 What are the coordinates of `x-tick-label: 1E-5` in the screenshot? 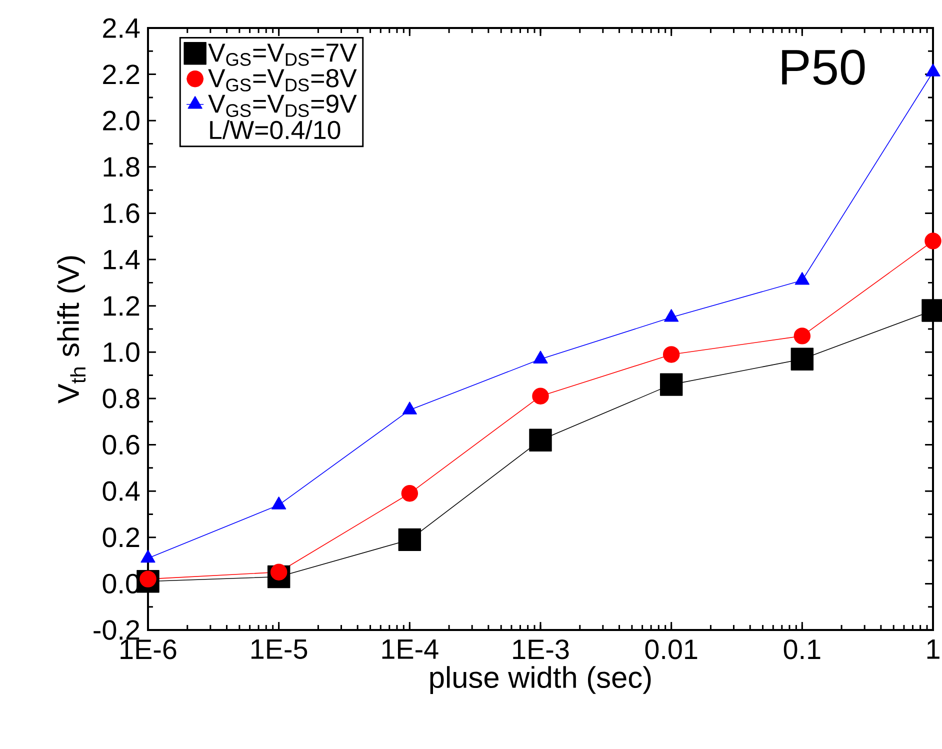 It's located at (279, 649).